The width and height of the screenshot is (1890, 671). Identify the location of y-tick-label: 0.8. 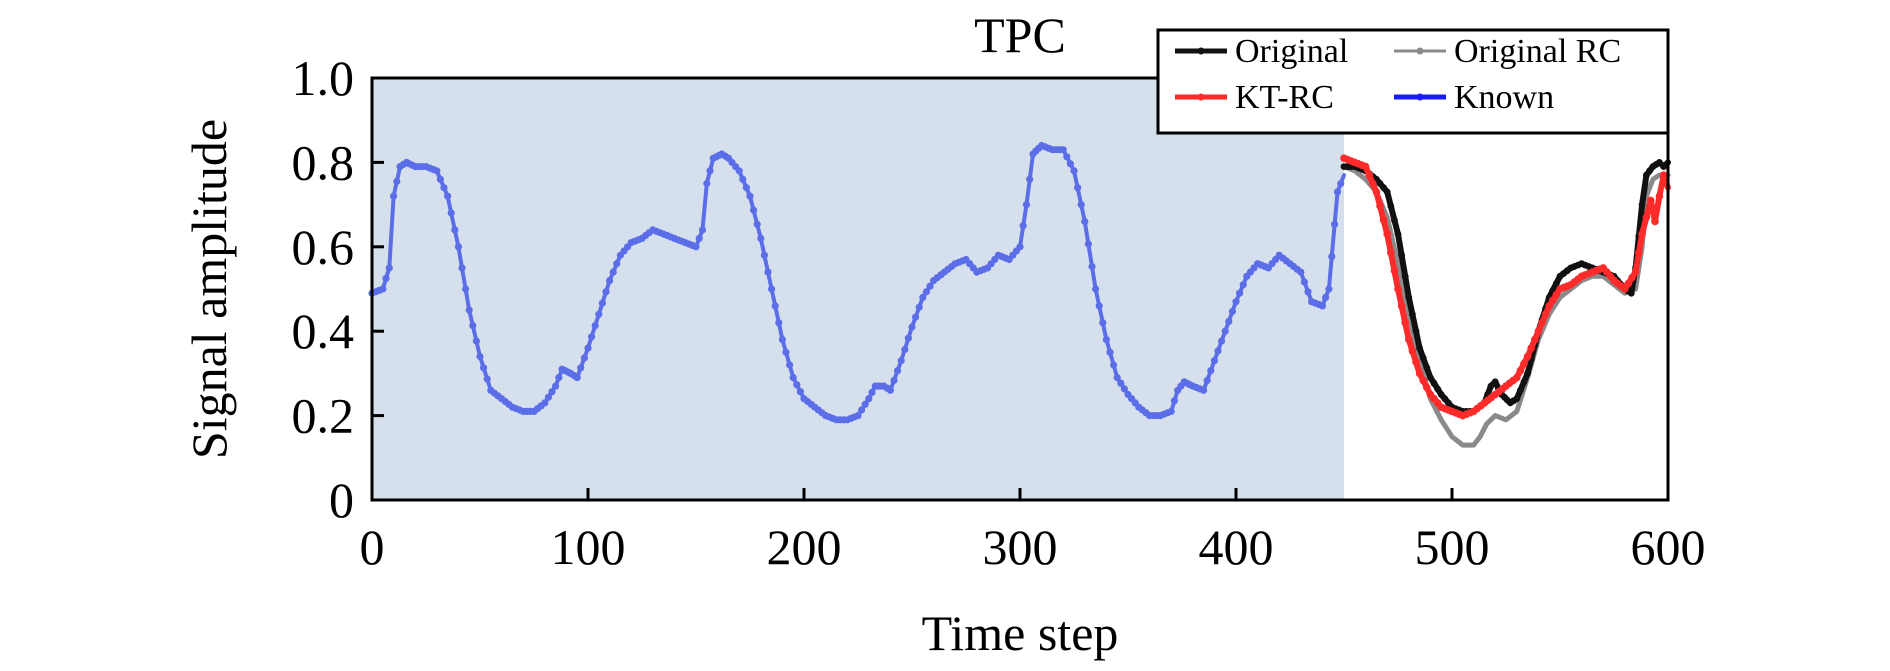
(323, 162).